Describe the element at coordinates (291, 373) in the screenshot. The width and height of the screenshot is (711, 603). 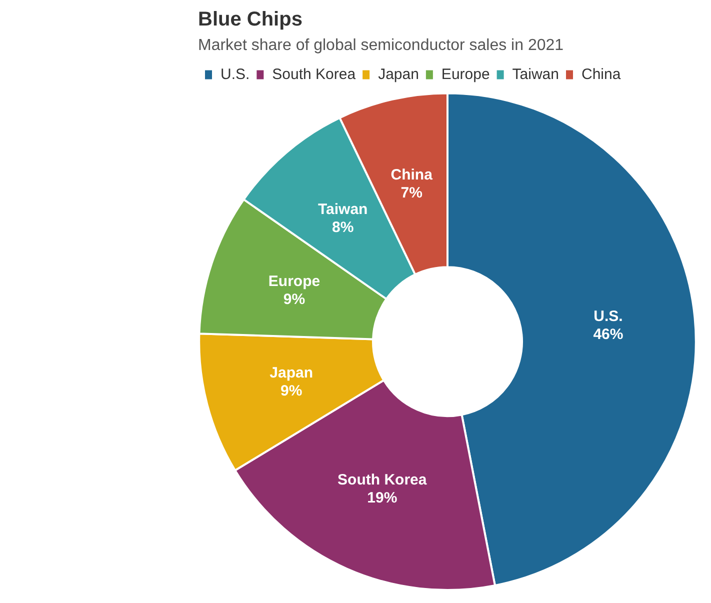
I see `slice-label: Japan` at that location.